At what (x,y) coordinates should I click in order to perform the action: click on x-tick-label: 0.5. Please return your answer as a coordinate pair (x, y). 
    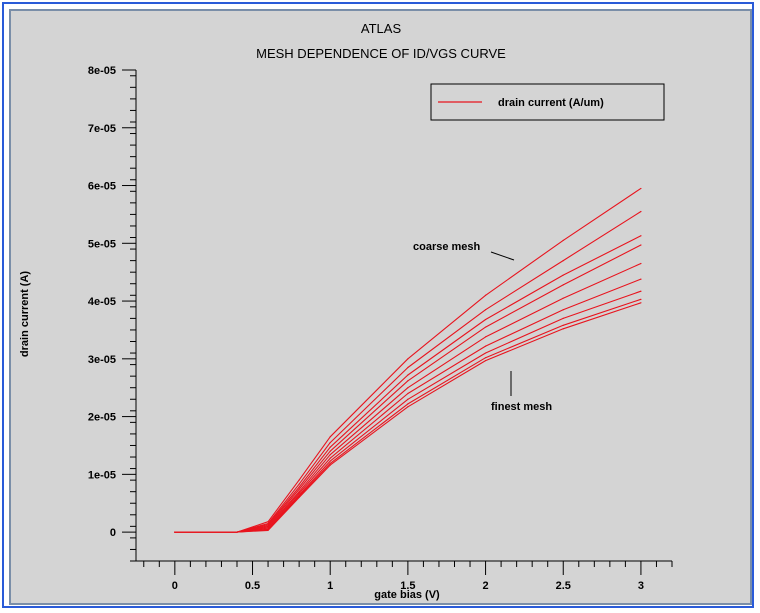
    Looking at the image, I should click on (252, 586).